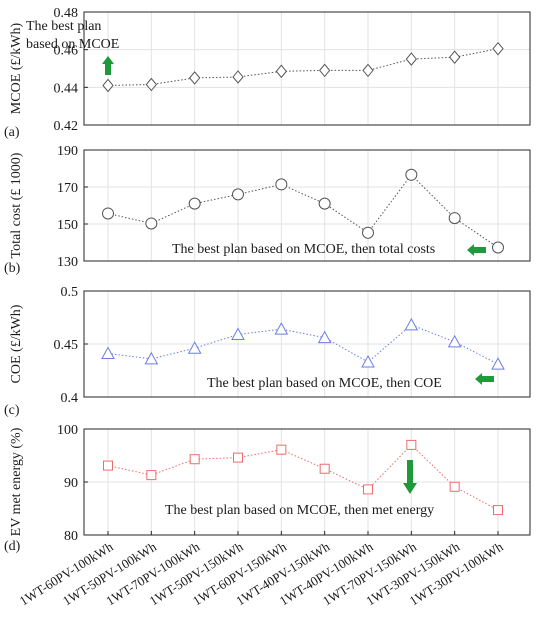  Describe the element at coordinates (12, 132) in the screenshot. I see `panel-label: (a)` at that location.